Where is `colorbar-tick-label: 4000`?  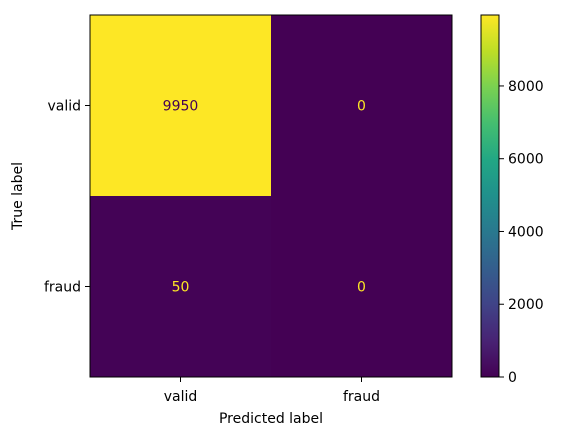 colorbar-tick-label: 4000 is located at coordinates (526, 232).